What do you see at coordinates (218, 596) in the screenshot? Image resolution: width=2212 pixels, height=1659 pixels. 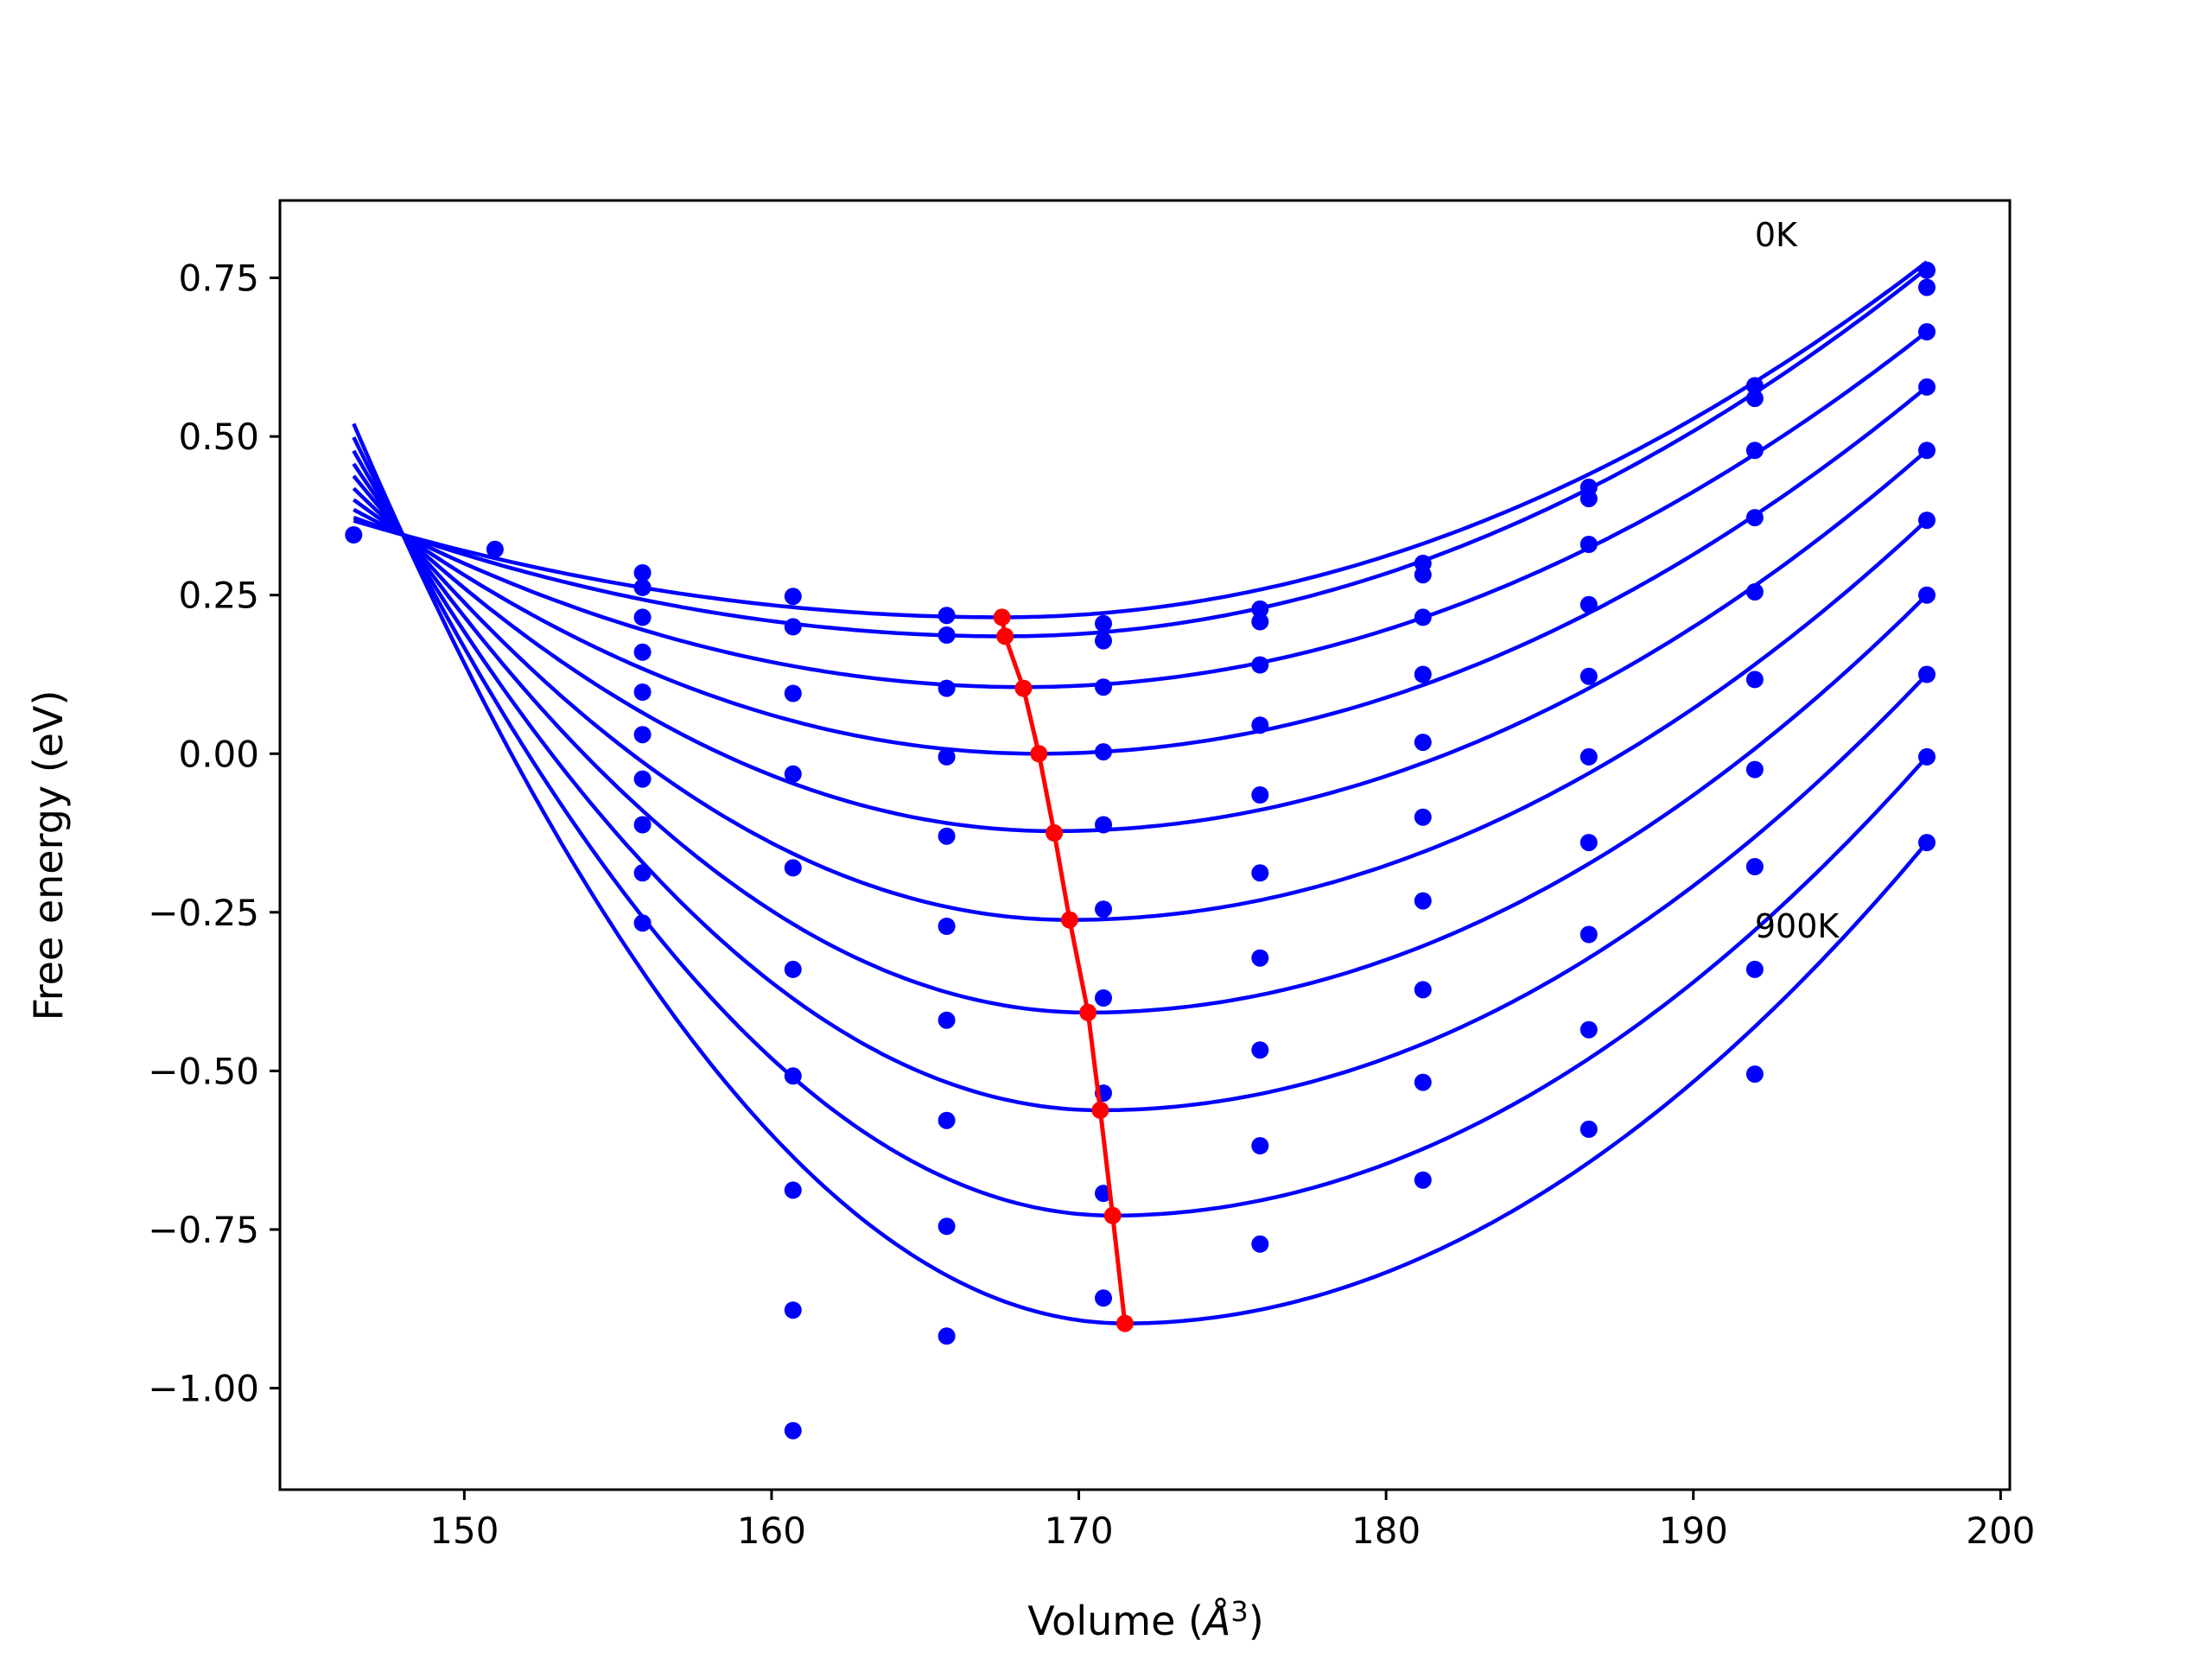 I see `y-tick-label: 0.25` at bounding box center [218, 596].